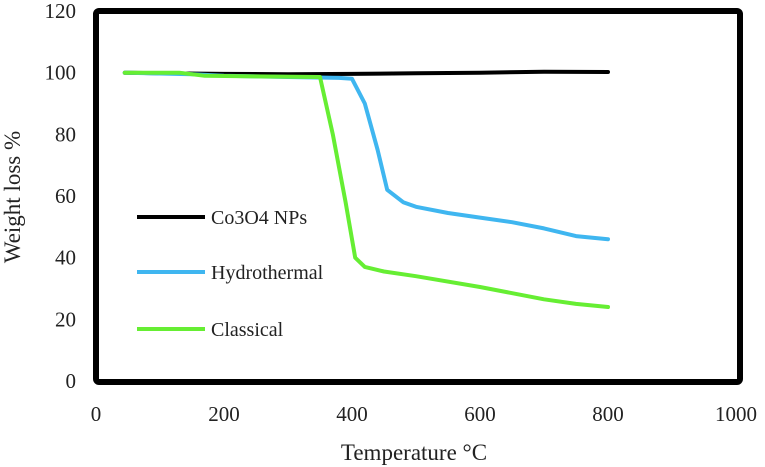 This screenshot has height=467, width=765. What do you see at coordinates (65, 196) in the screenshot?
I see `y-tick-label: 60` at bounding box center [65, 196].